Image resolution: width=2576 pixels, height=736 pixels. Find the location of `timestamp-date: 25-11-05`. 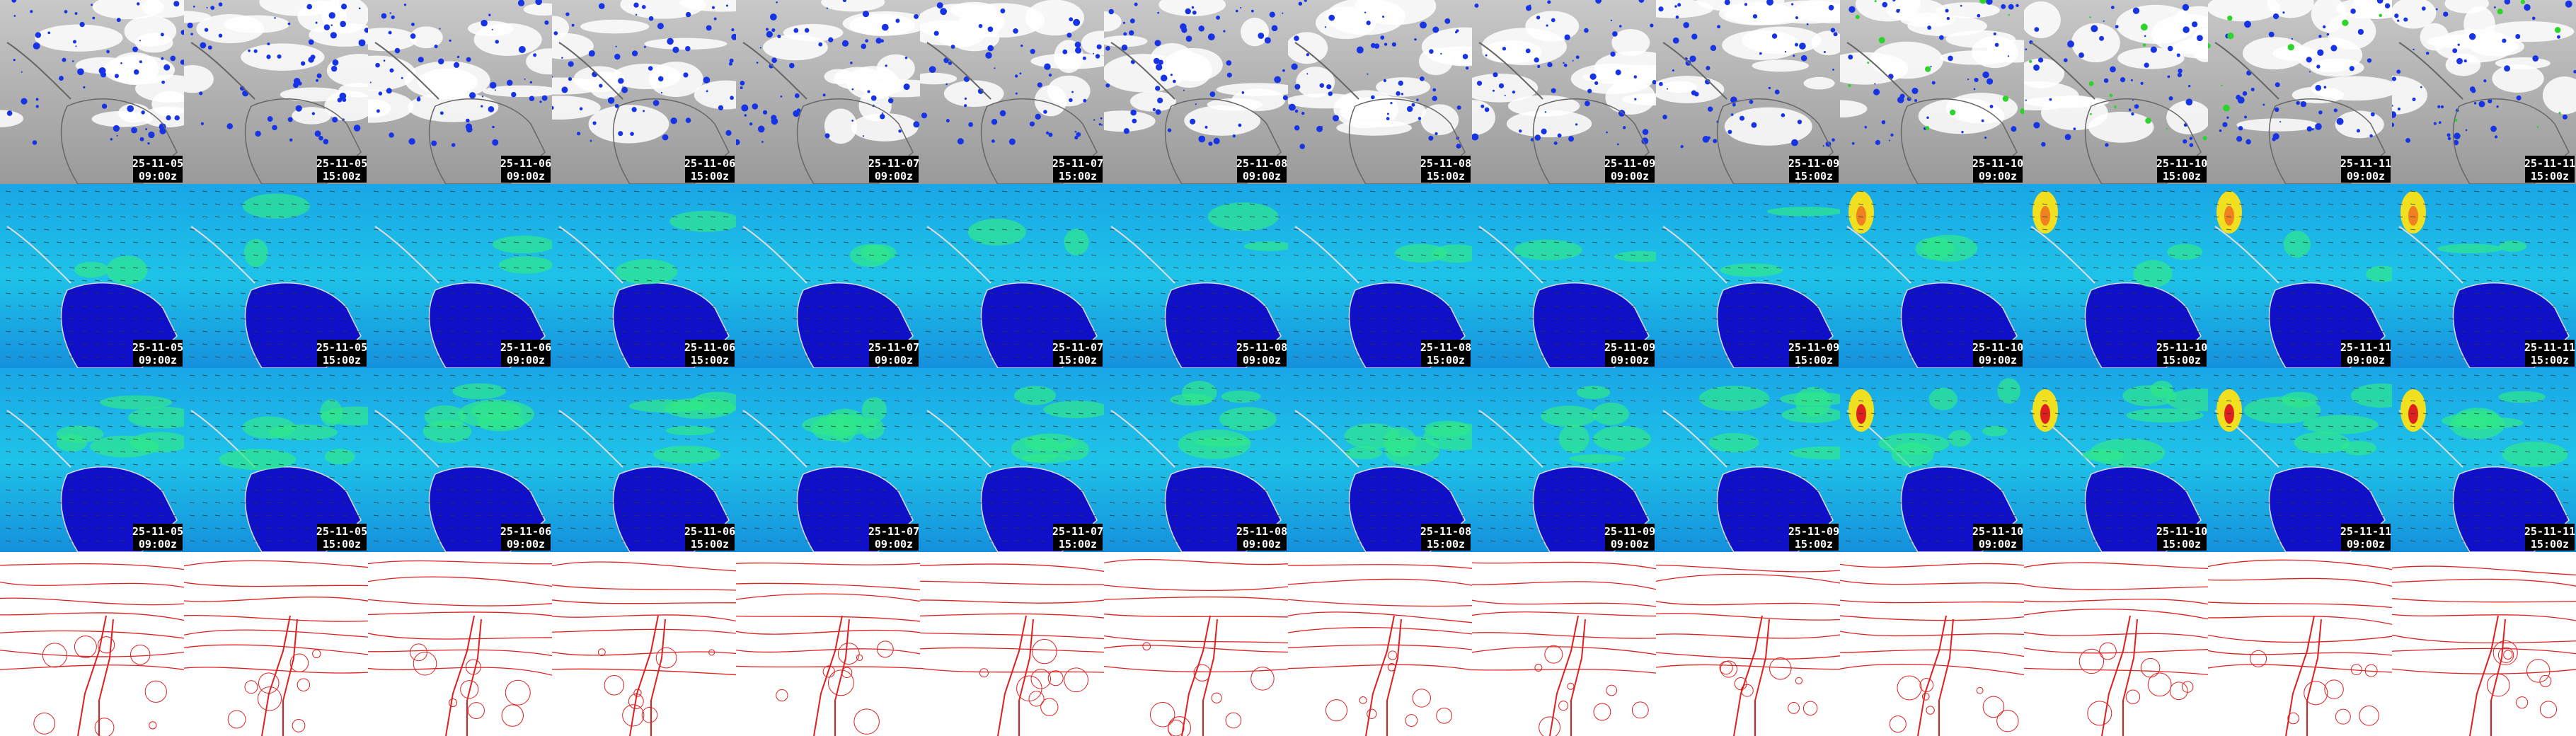

timestamp-date: 25-11-05 is located at coordinates (342, 532).